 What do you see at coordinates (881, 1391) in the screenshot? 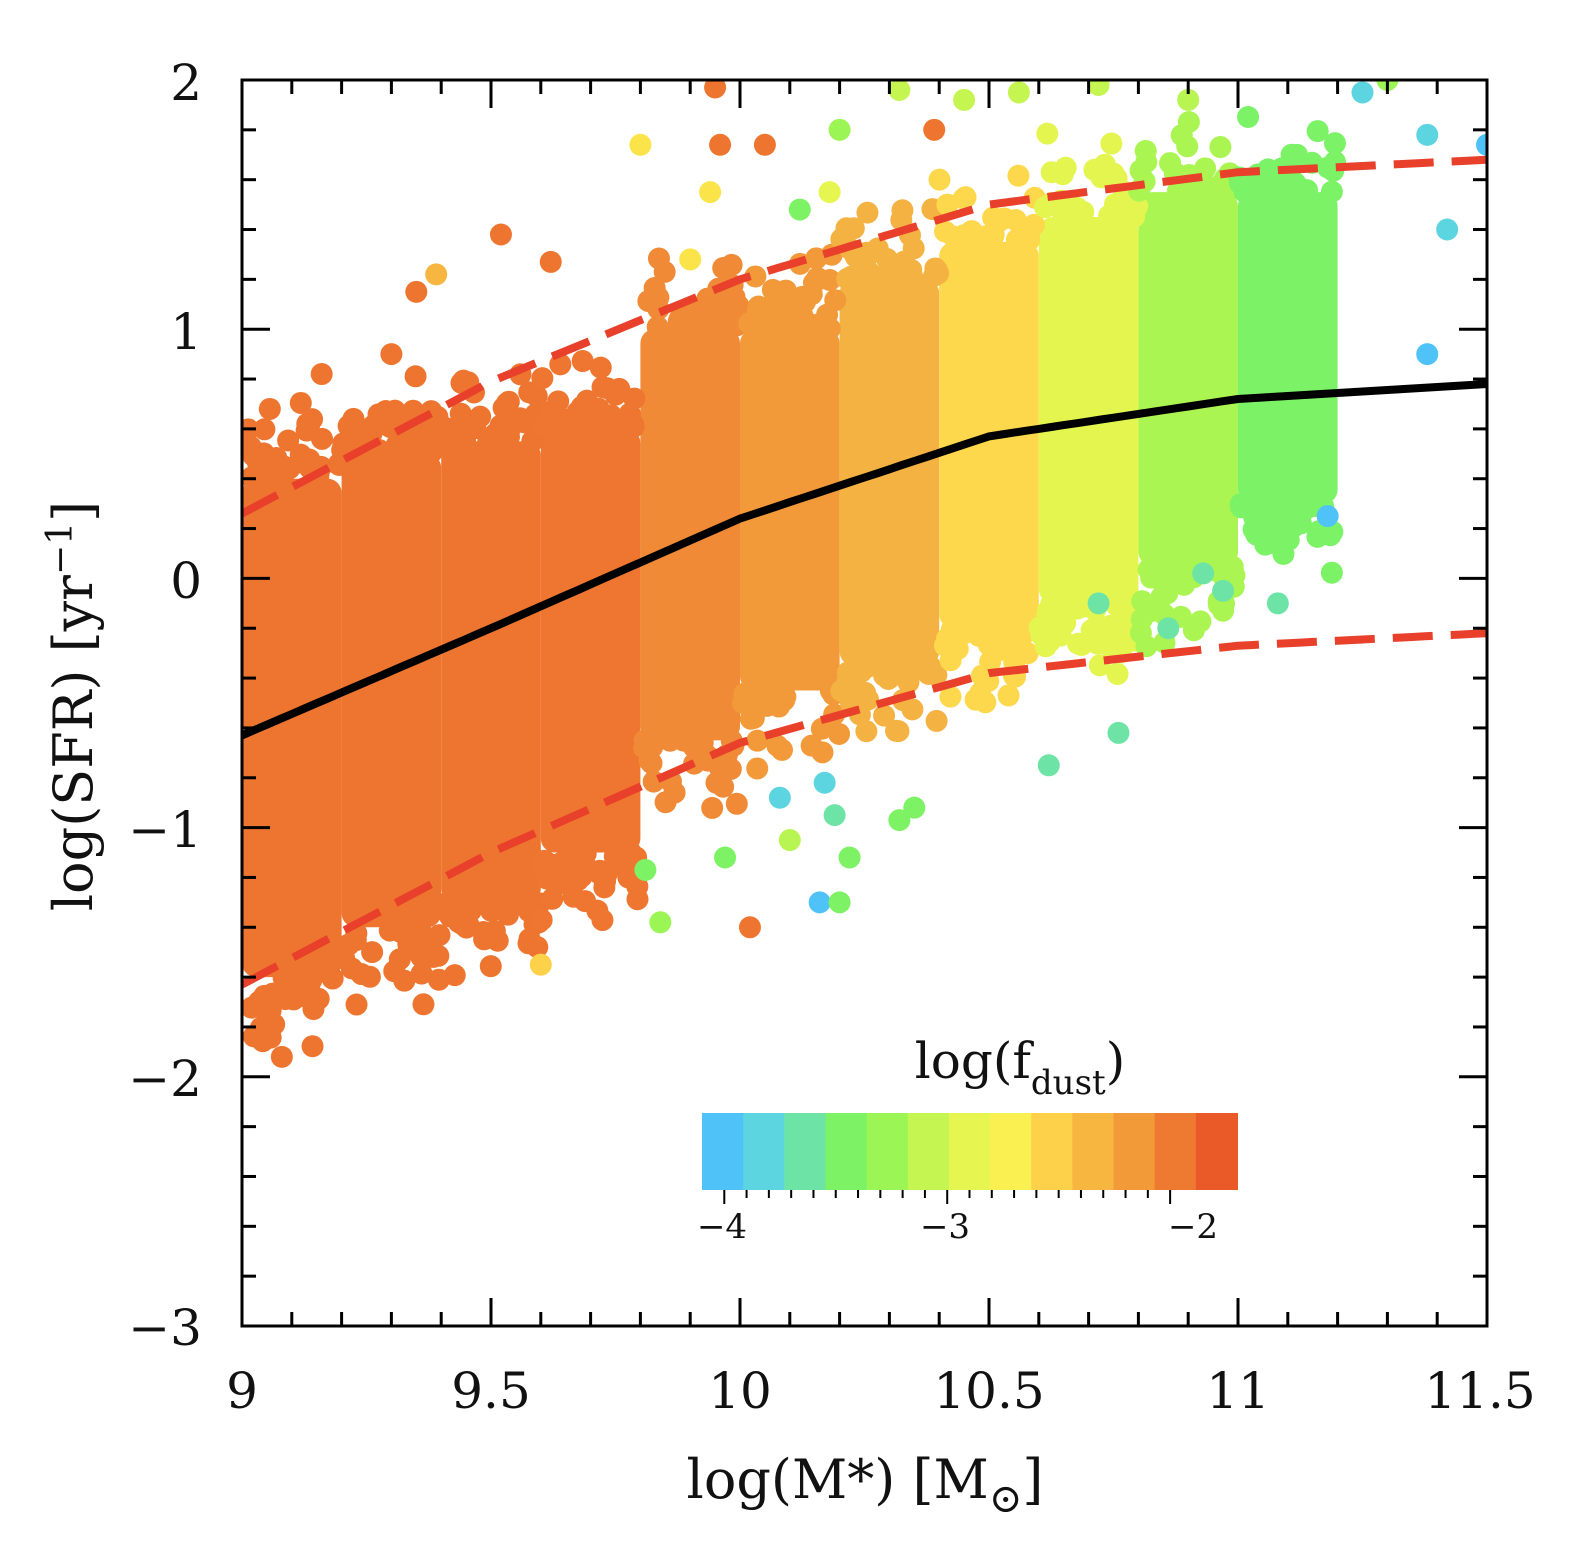
I see `x-tick-labels: 9 9.5 10 10.5 11 11.5` at bounding box center [881, 1391].